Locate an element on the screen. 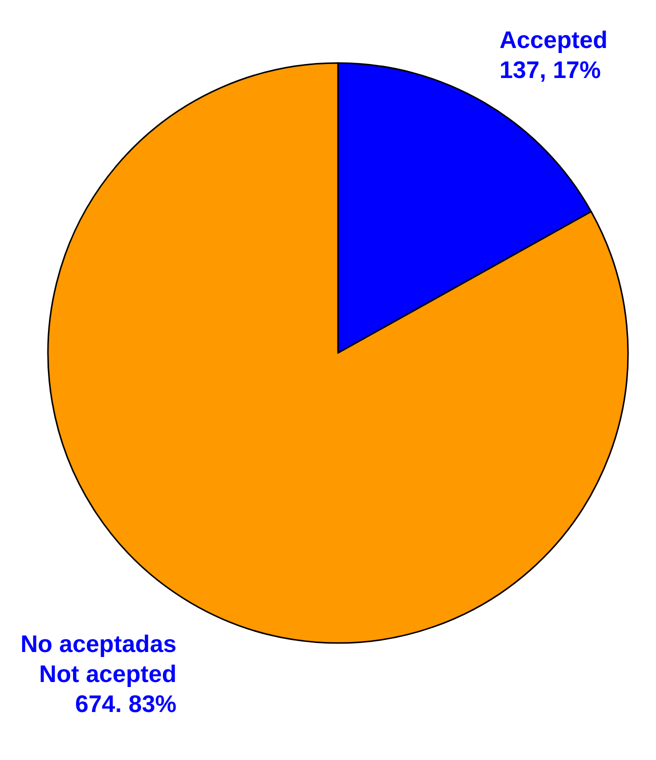 This screenshot has height=760, width=656. slice-label: No aceptadas Not acepted is located at coordinates (98, 659).